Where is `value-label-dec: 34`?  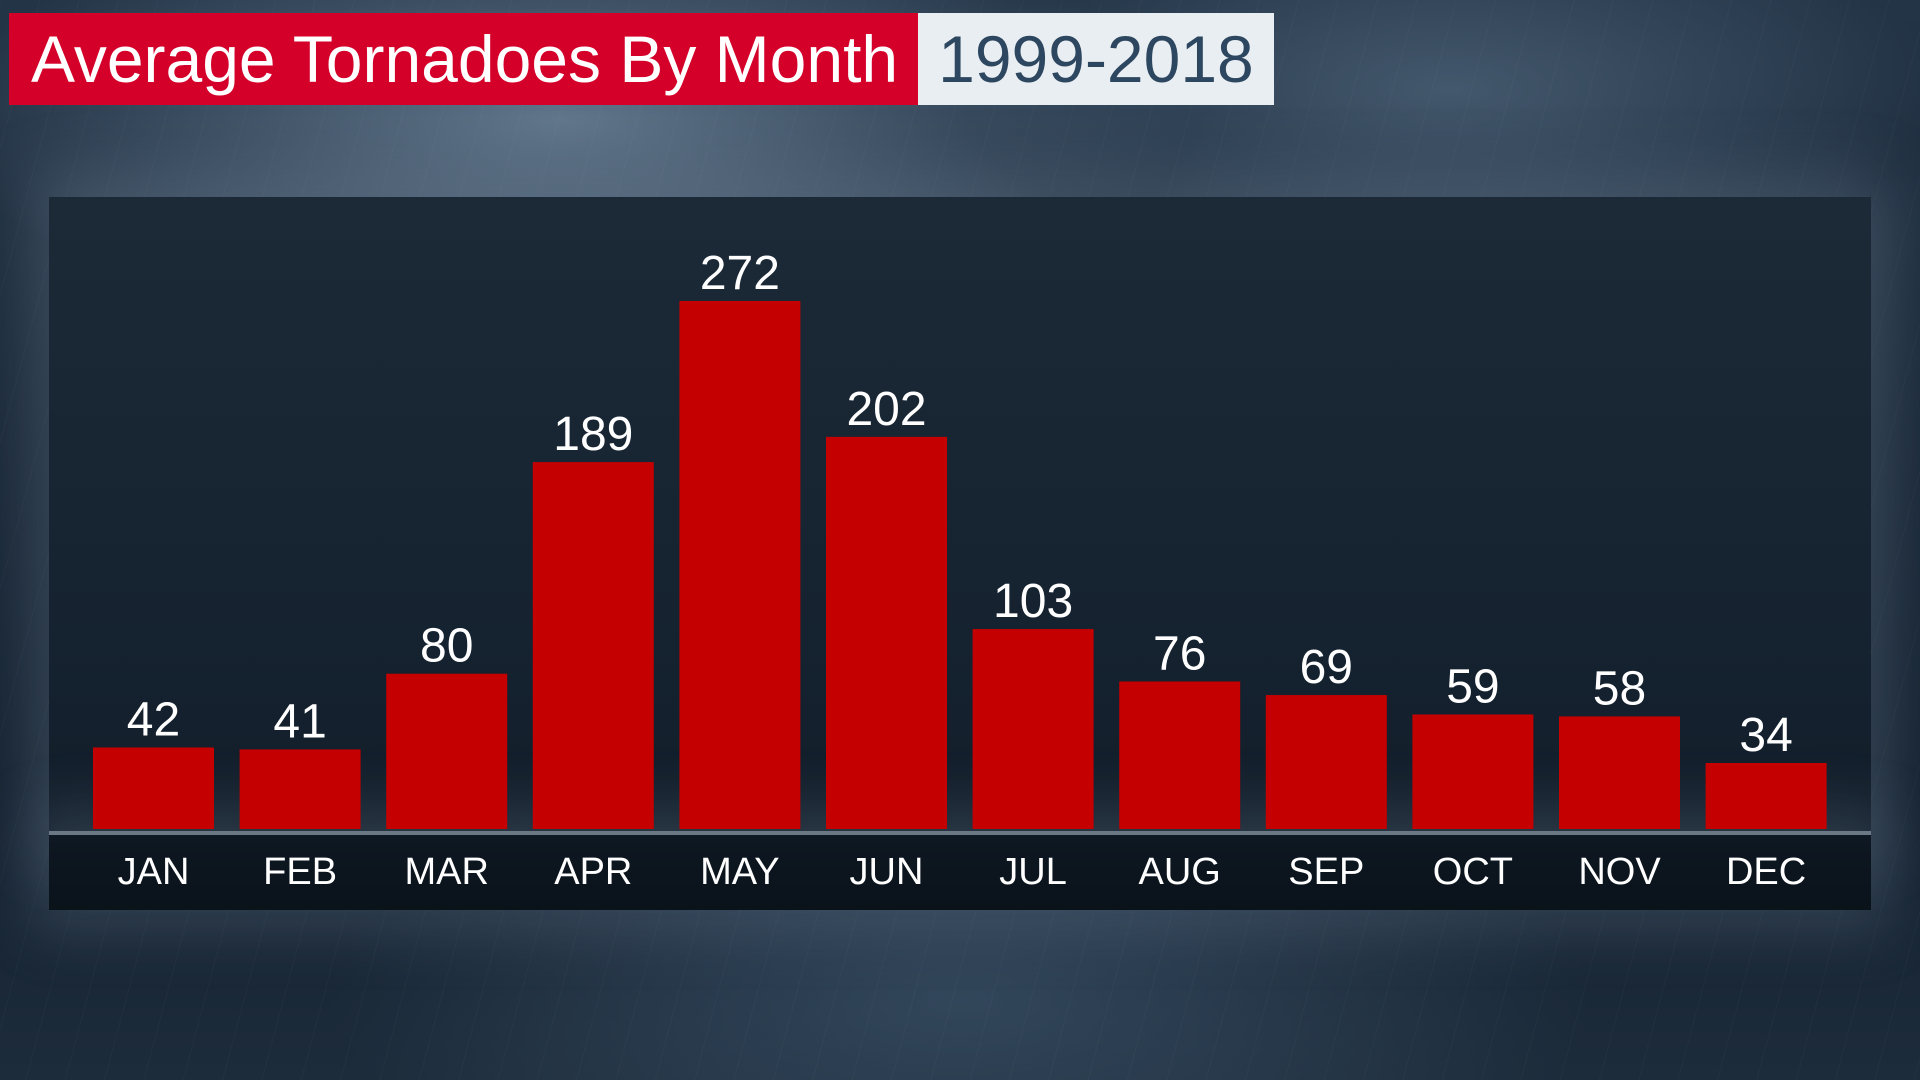 value-label-dec: 34 is located at coordinates (1765, 735).